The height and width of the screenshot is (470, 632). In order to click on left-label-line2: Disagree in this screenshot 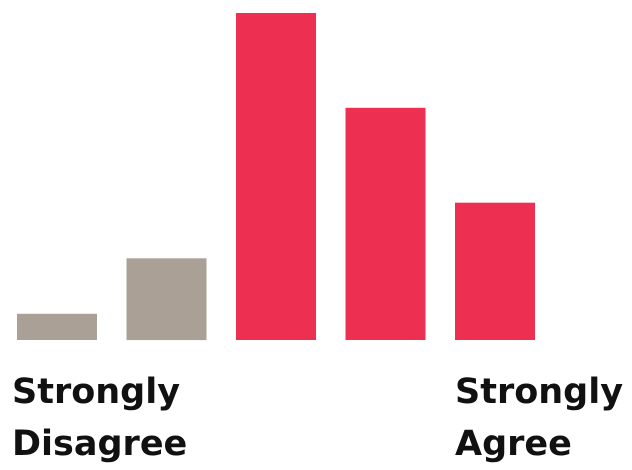, I will do `click(100, 444)`.